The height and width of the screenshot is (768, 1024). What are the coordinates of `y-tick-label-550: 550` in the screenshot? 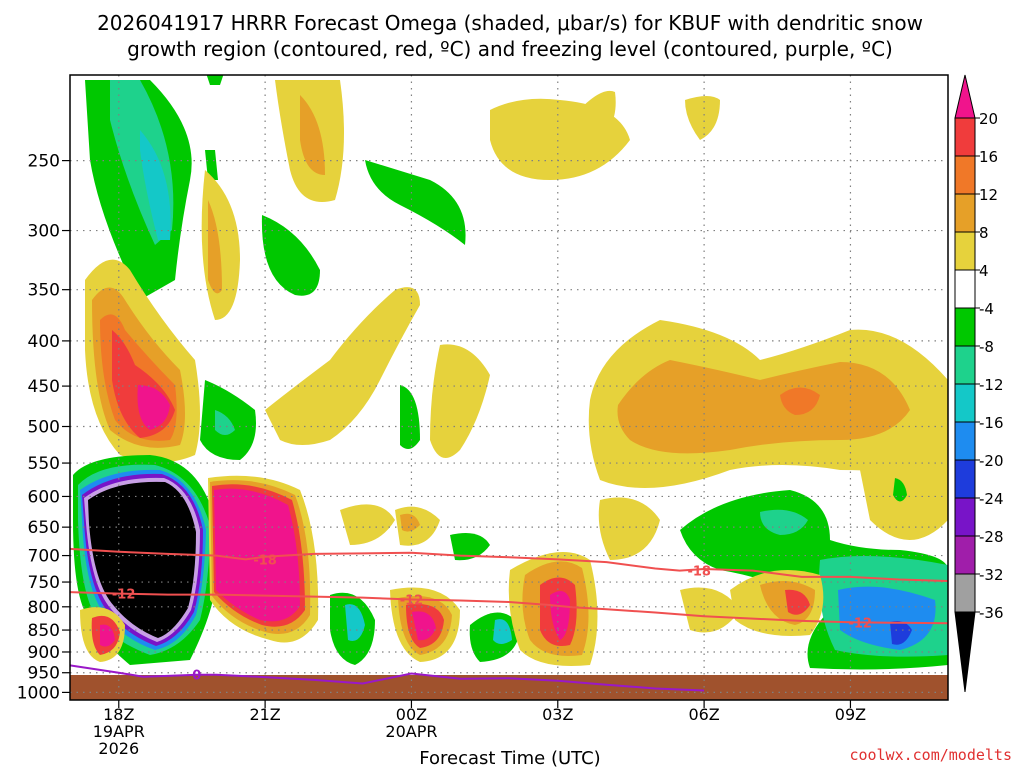 It's located at (44, 464).